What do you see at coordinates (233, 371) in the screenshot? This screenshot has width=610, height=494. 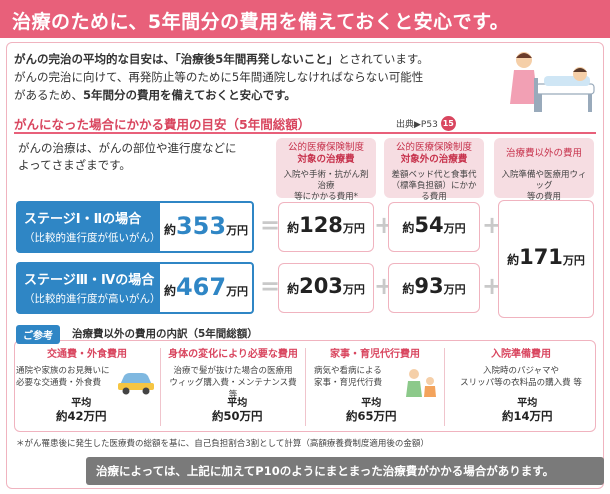 I see `body-change-line1: 治療で髪が抜けた場合の医療用` at bounding box center [233, 371].